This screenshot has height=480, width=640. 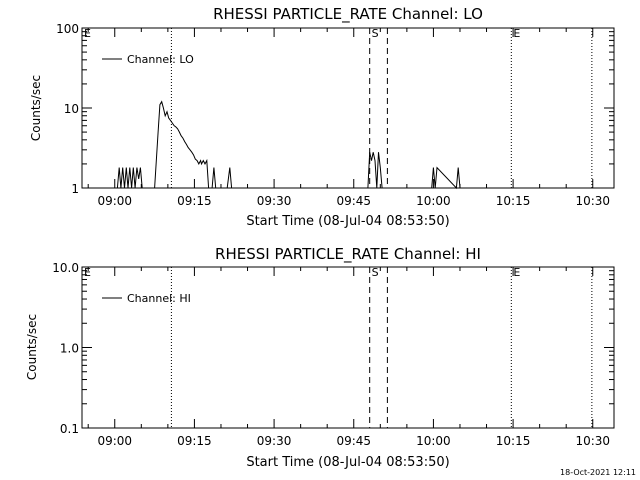 What do you see at coordinates (288, 145) in the screenshot?
I see `chart-1-series-line` at bounding box center [288, 145].